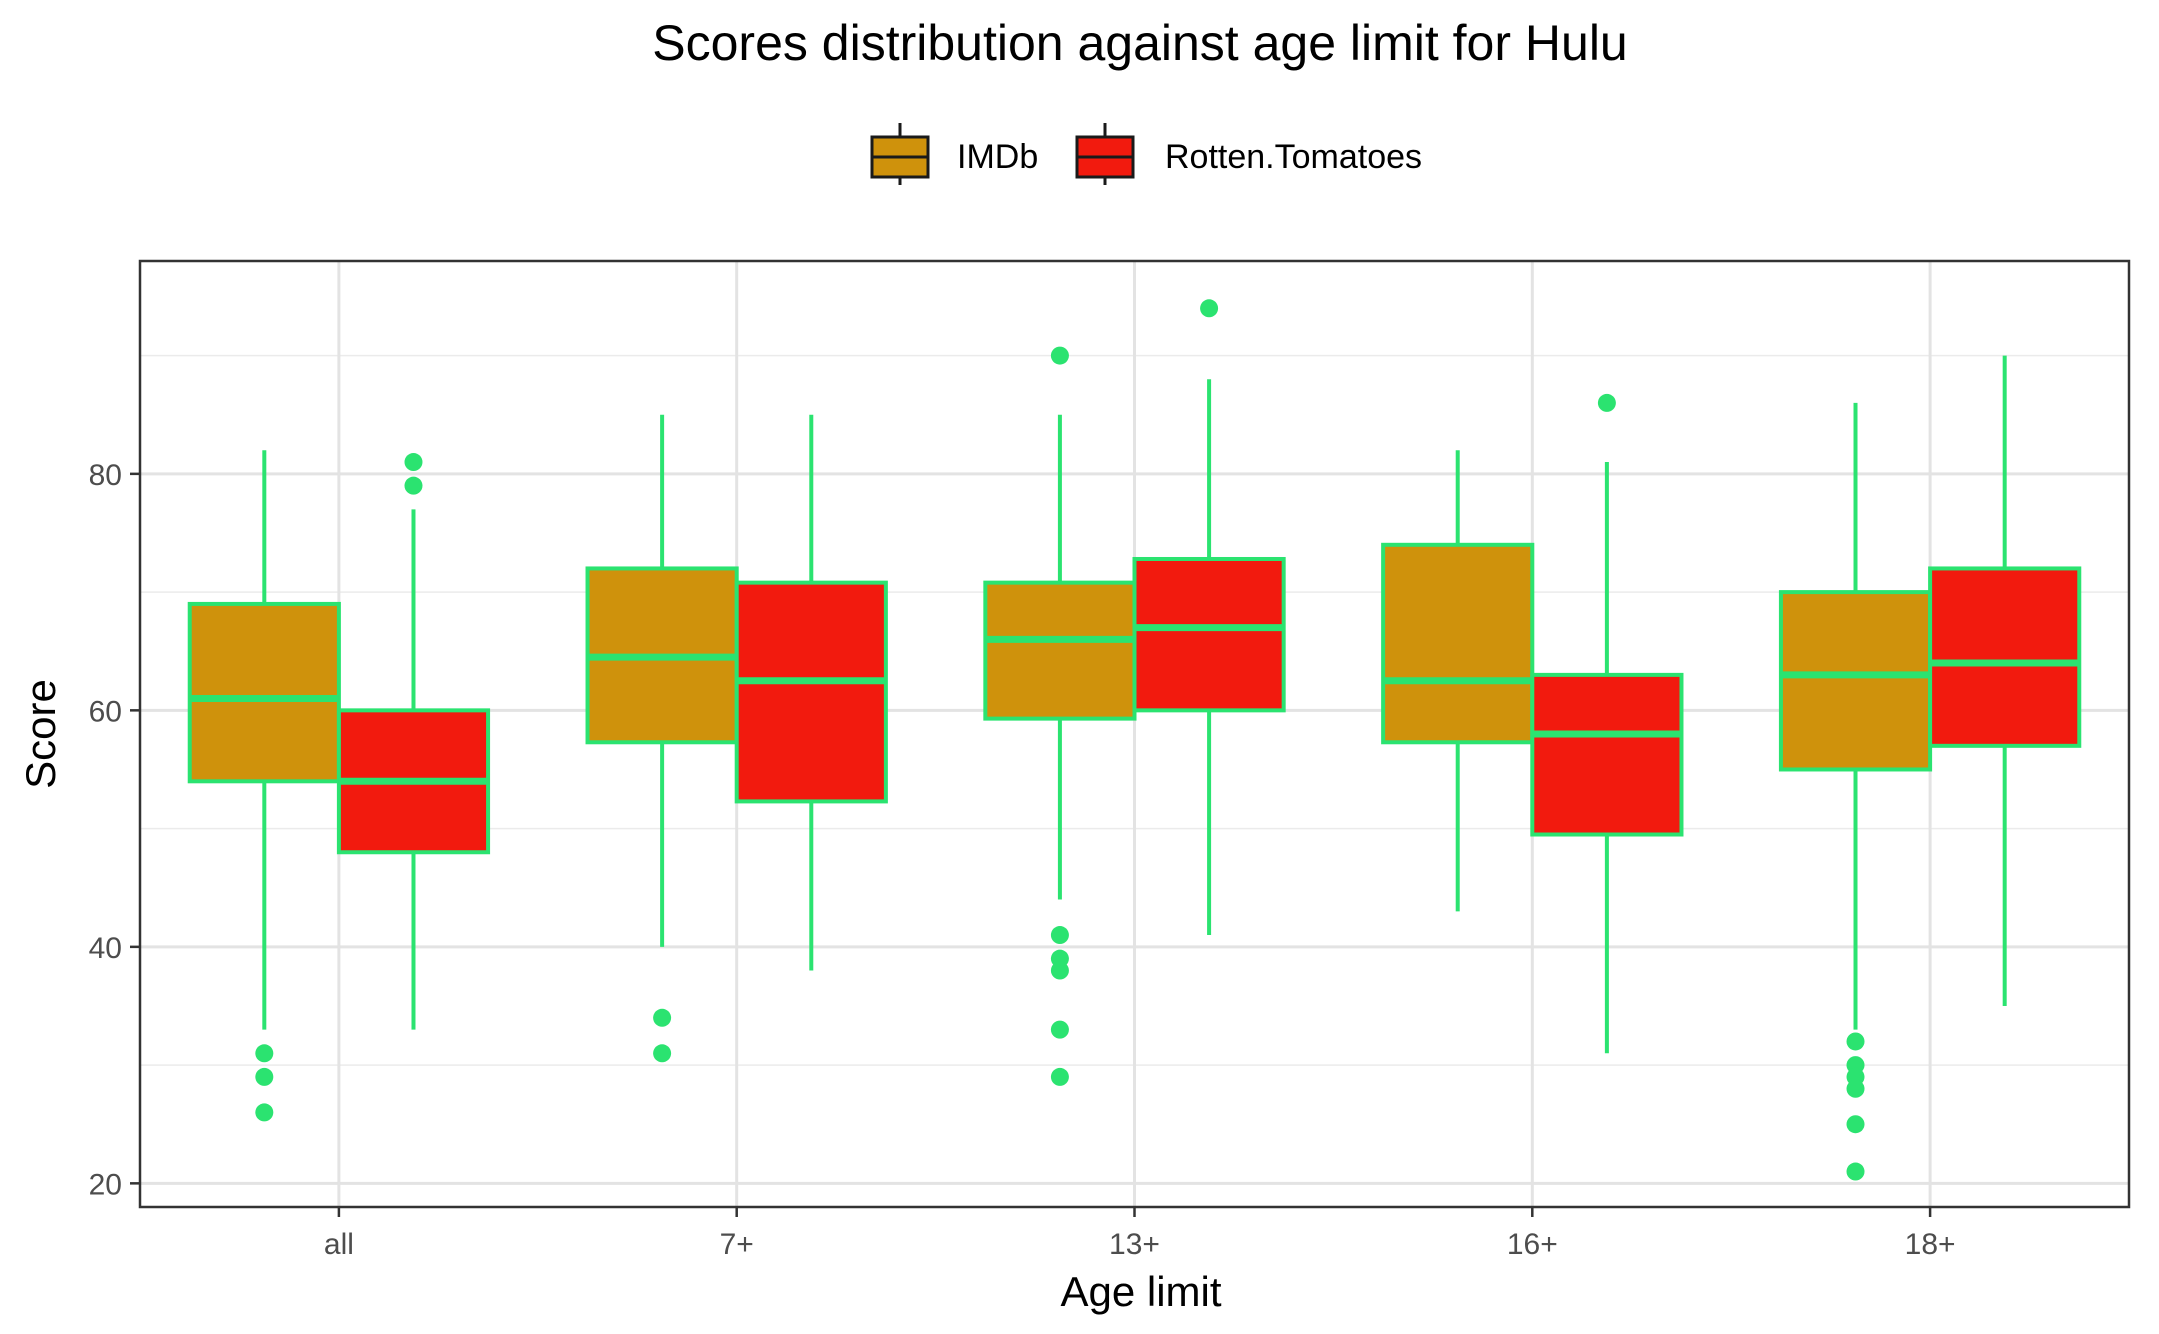  Describe the element at coordinates (105, 1184) in the screenshot. I see `y-tick-label: 20` at that location.